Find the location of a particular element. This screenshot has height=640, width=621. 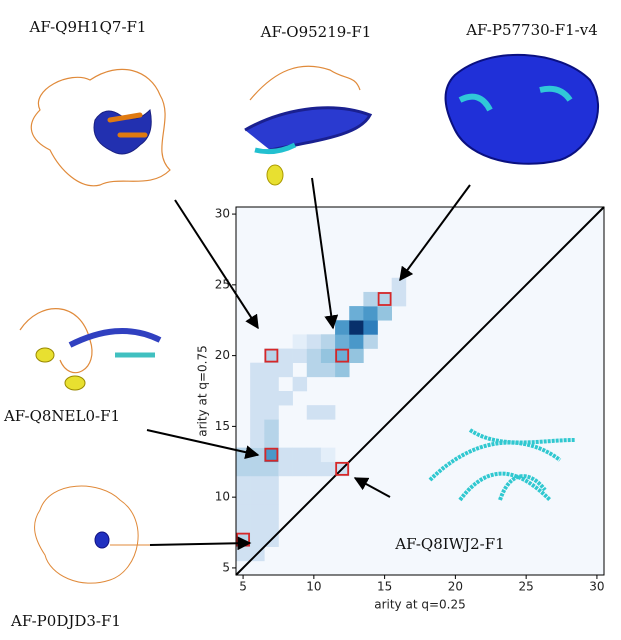

label: AF-O95219-F1 is located at coordinates (316, 32).